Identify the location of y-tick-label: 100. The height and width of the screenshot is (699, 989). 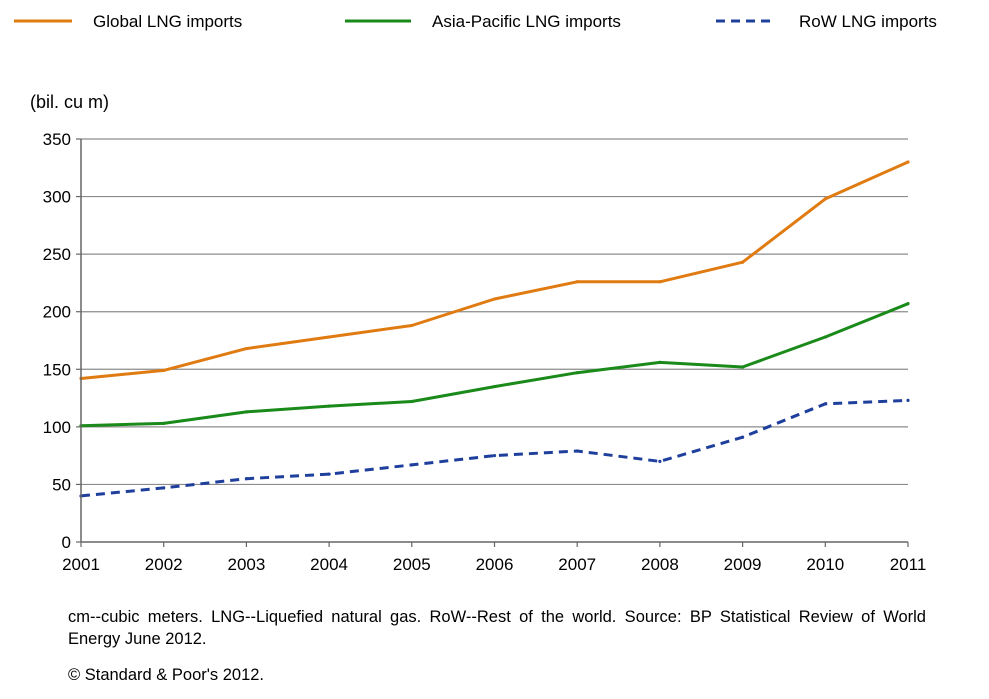
(57, 427).